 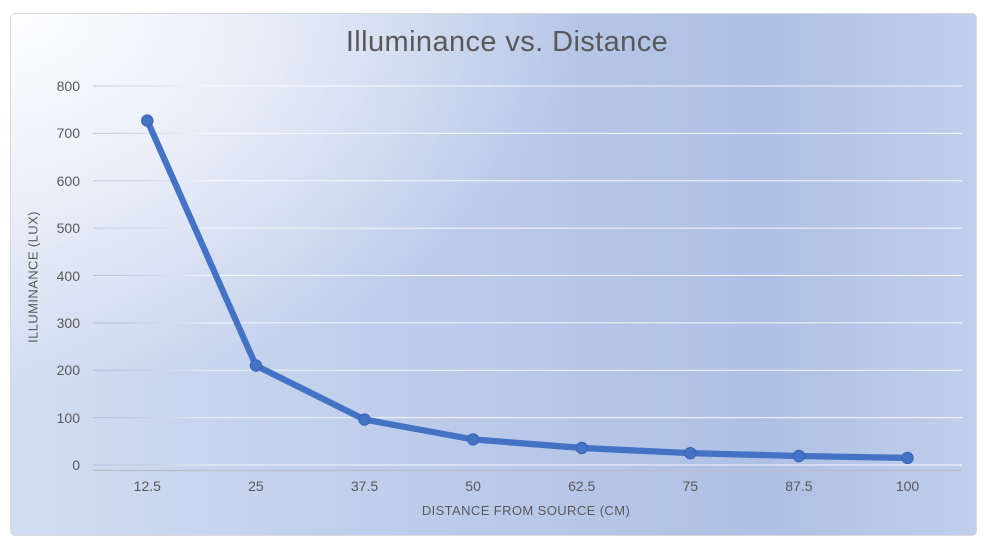 What do you see at coordinates (68, 417) in the screenshot?
I see `y-tick-label: 100` at bounding box center [68, 417].